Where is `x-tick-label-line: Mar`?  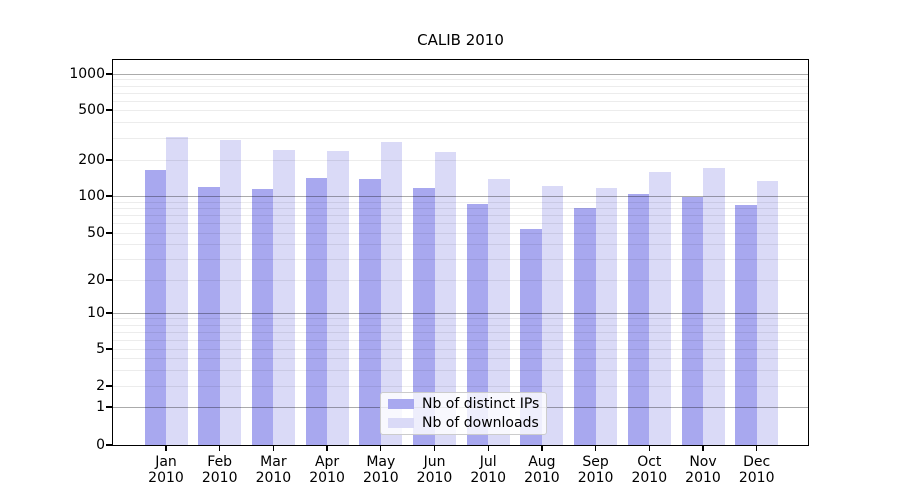
x-tick-label-line: Mar is located at coordinates (273, 462).